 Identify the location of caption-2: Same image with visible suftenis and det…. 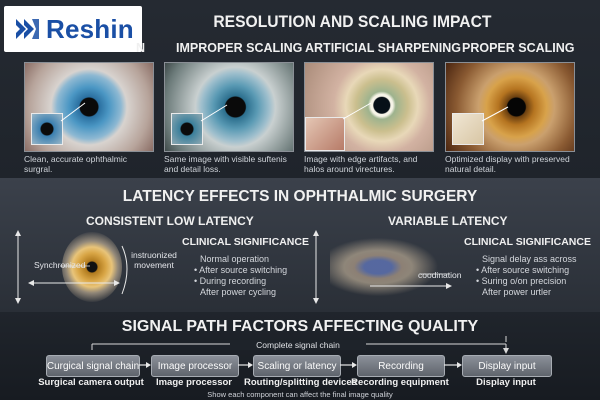
(225, 164).